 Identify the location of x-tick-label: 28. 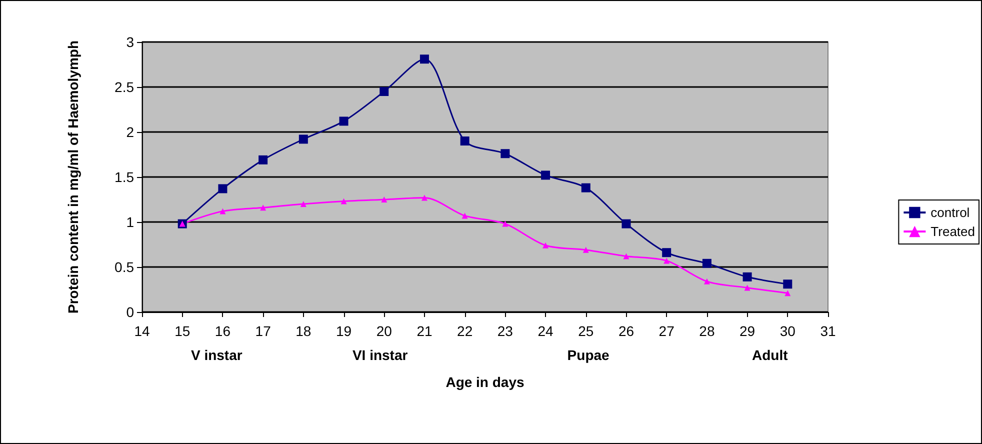
(707, 331).